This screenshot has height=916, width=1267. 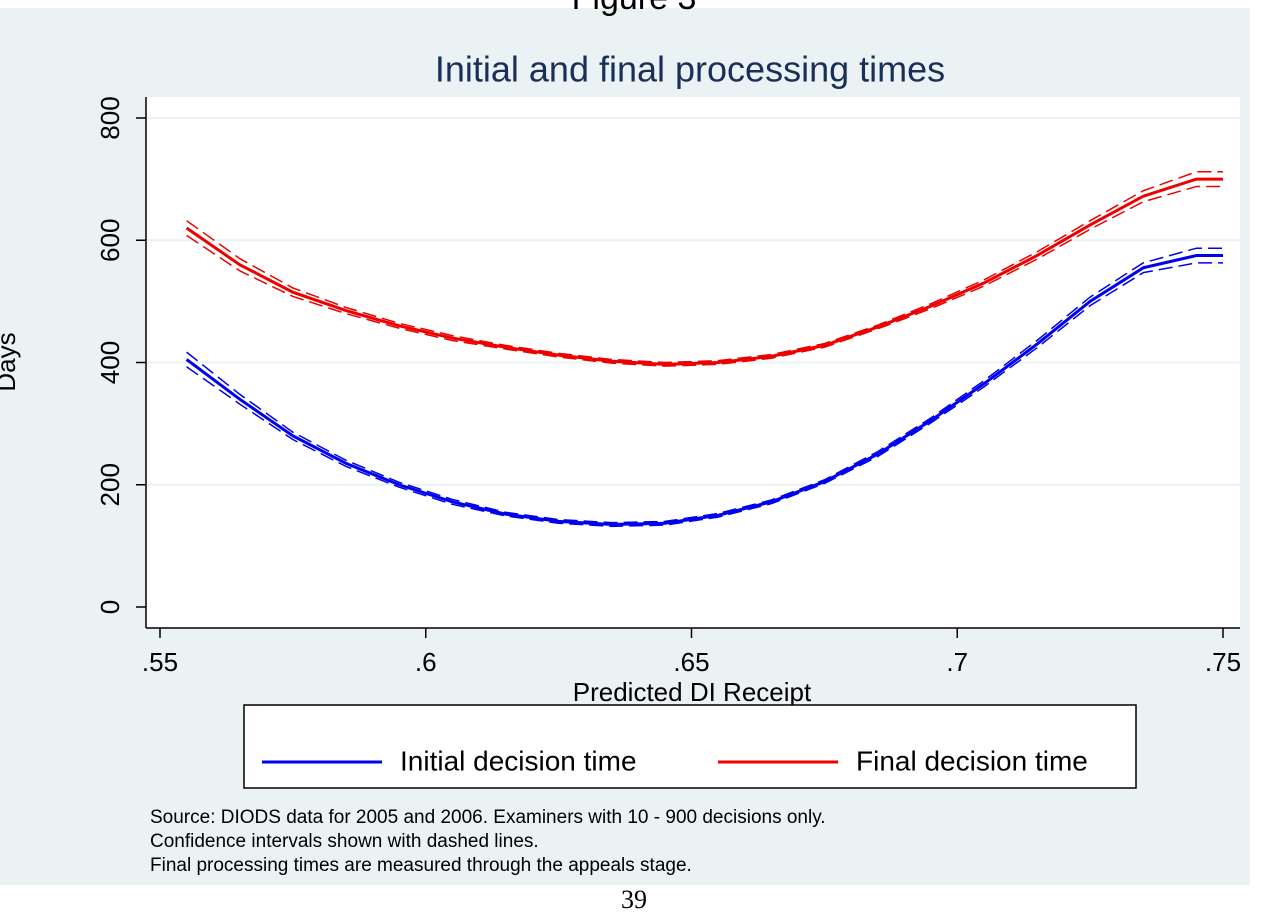 I want to click on x-tick-label: .6, so click(x=426, y=662).